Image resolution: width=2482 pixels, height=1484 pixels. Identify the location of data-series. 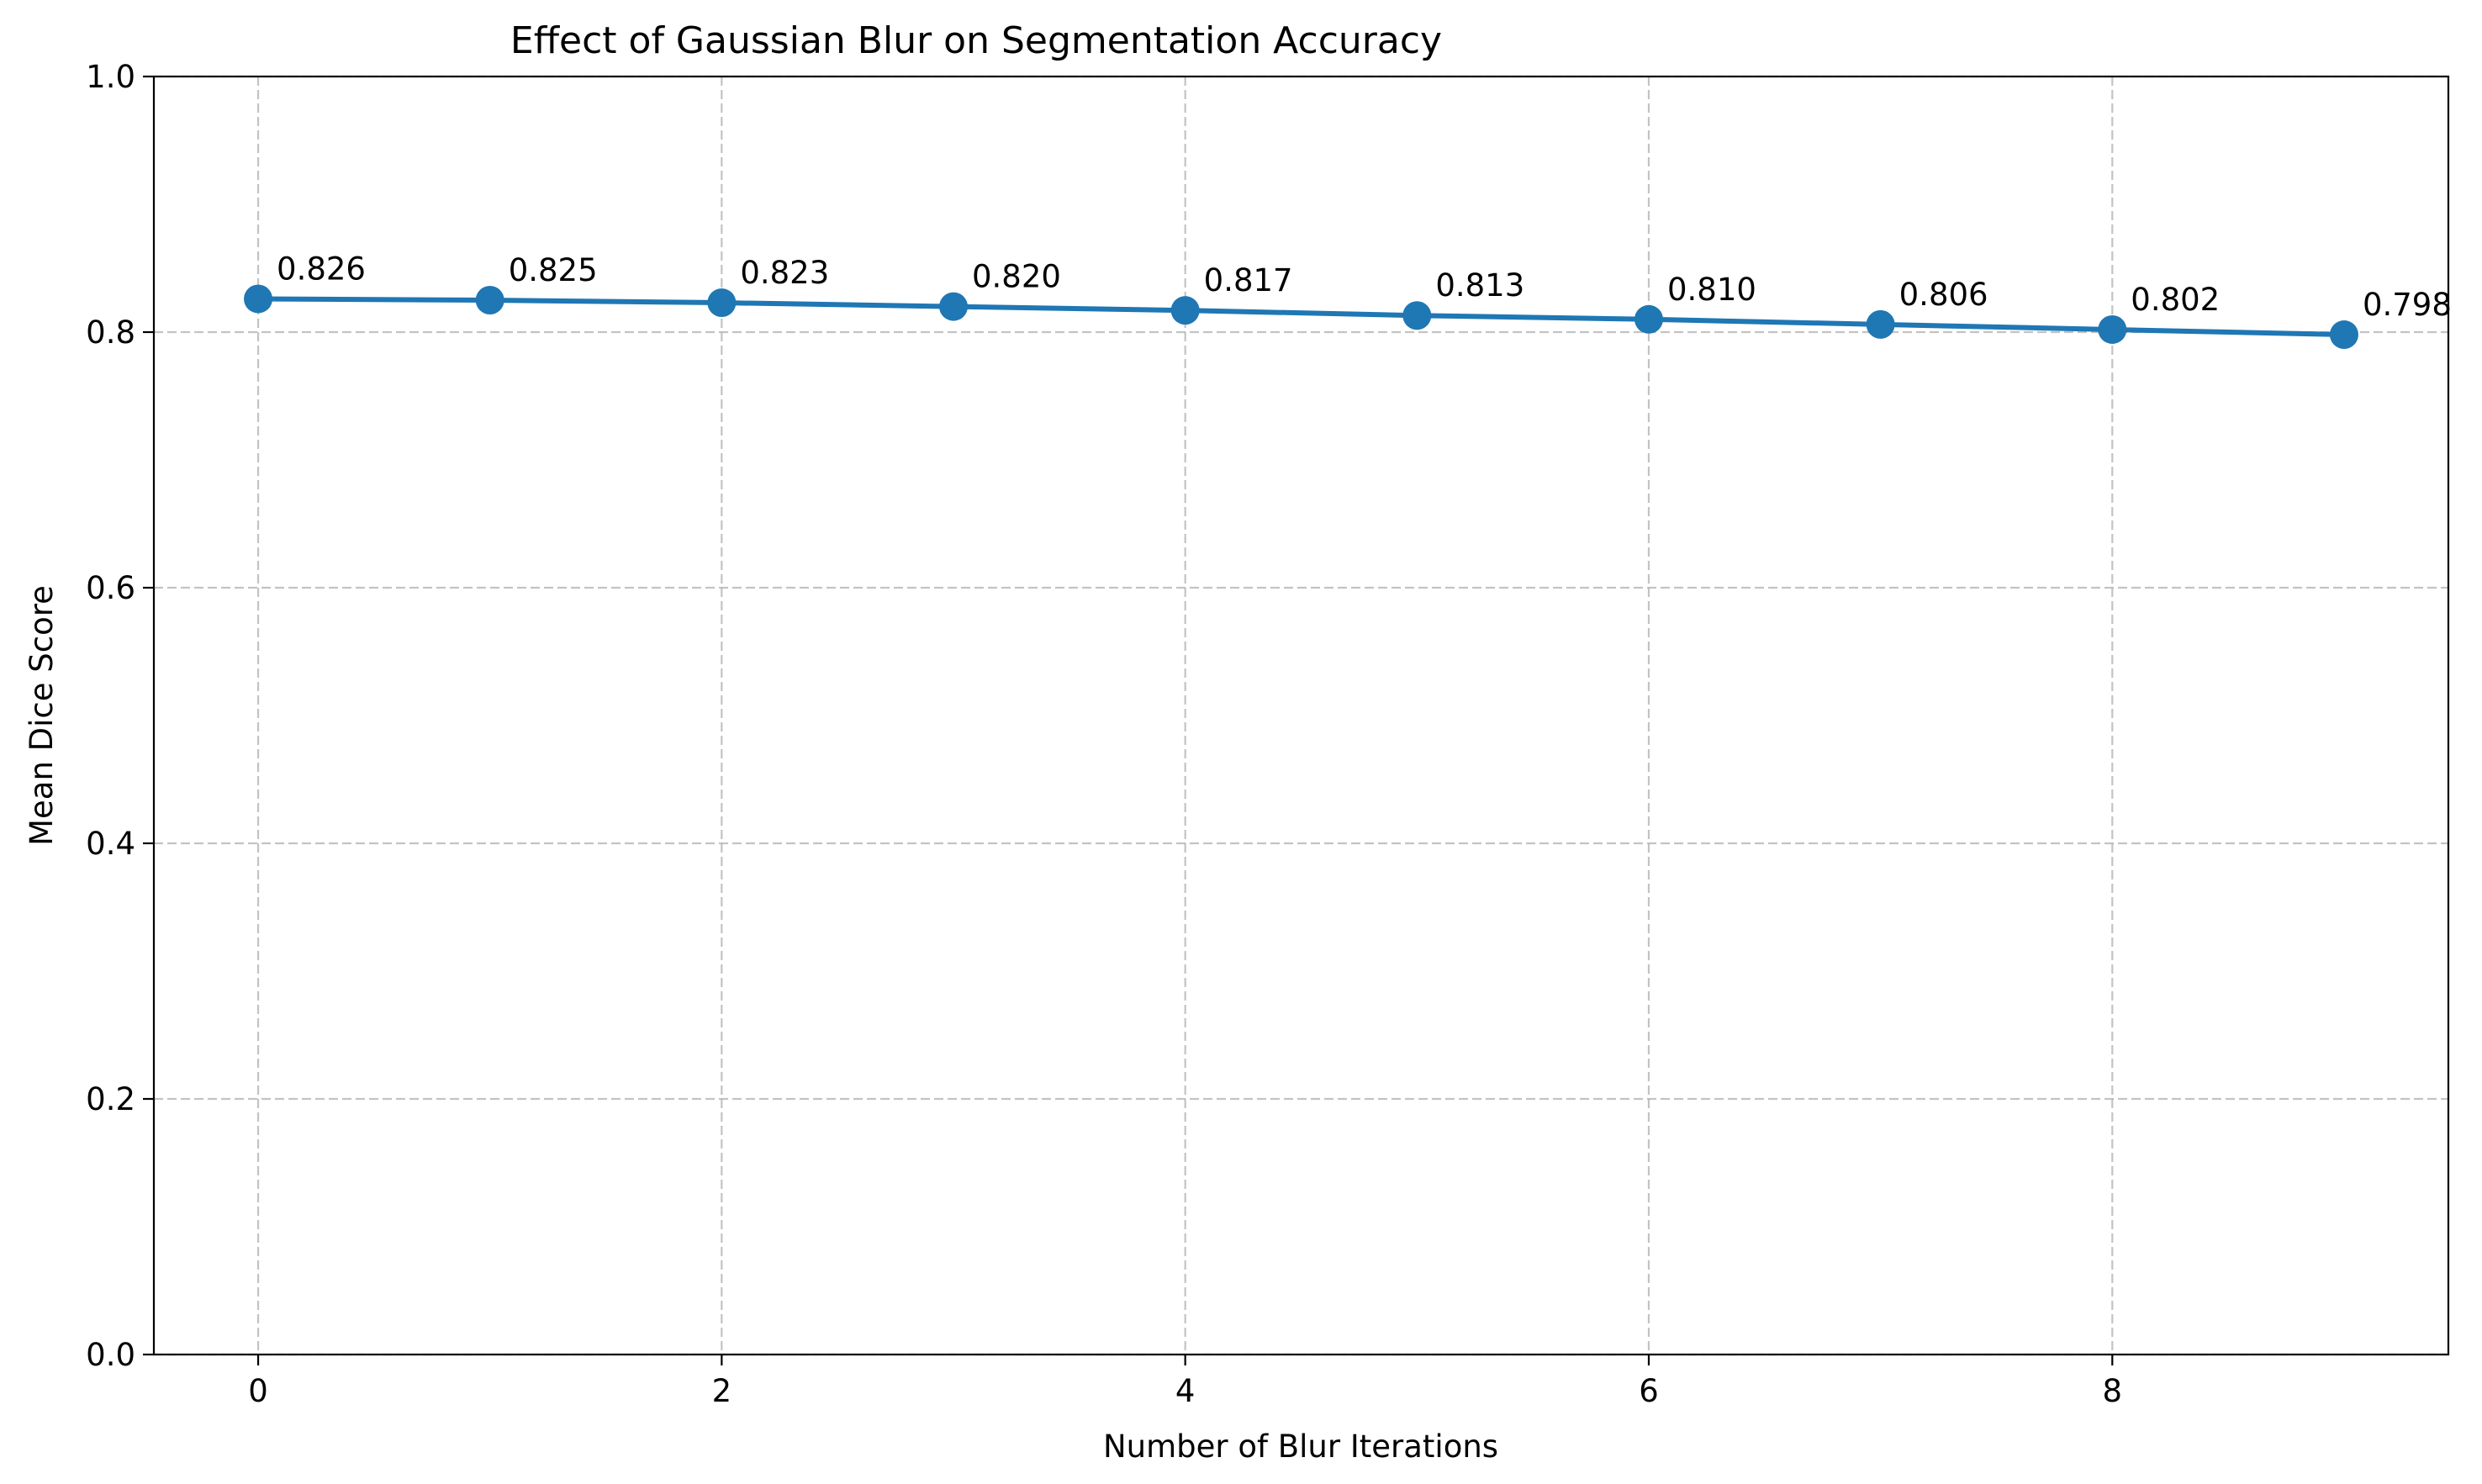
(1301, 317).